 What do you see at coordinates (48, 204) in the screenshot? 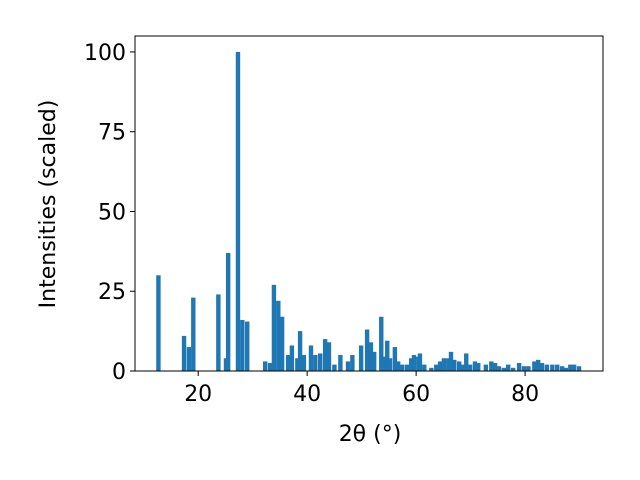
I see `y-axis-label: Intensities (scaled)` at bounding box center [48, 204].